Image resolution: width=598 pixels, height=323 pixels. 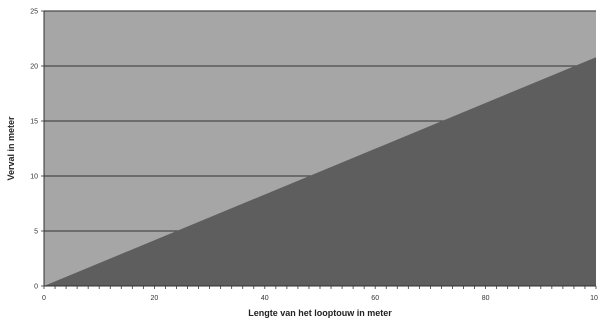 I want to click on x-tick-label: 20, so click(x=155, y=298).